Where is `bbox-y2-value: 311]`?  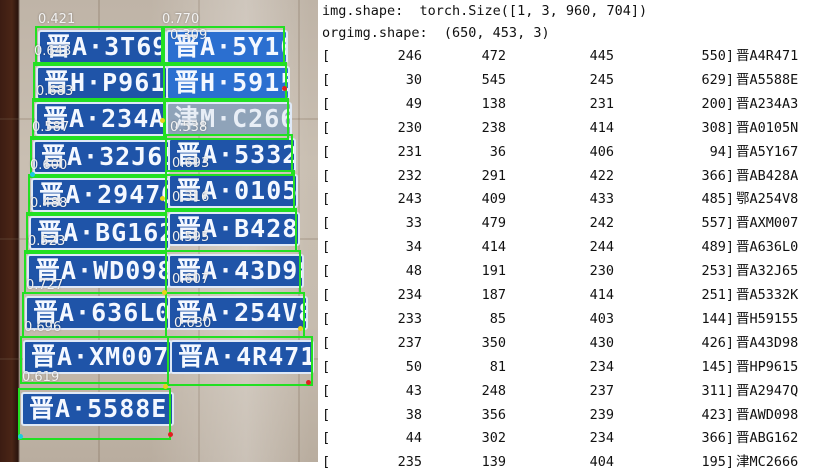 bbox-y2-value: 311] is located at coordinates (717, 390).